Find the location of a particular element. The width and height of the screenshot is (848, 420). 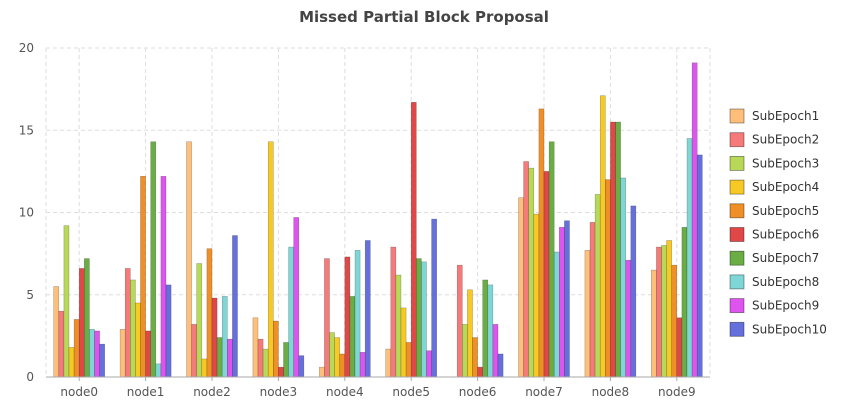

bar-subepoch6-node1 is located at coordinates (148, 354).